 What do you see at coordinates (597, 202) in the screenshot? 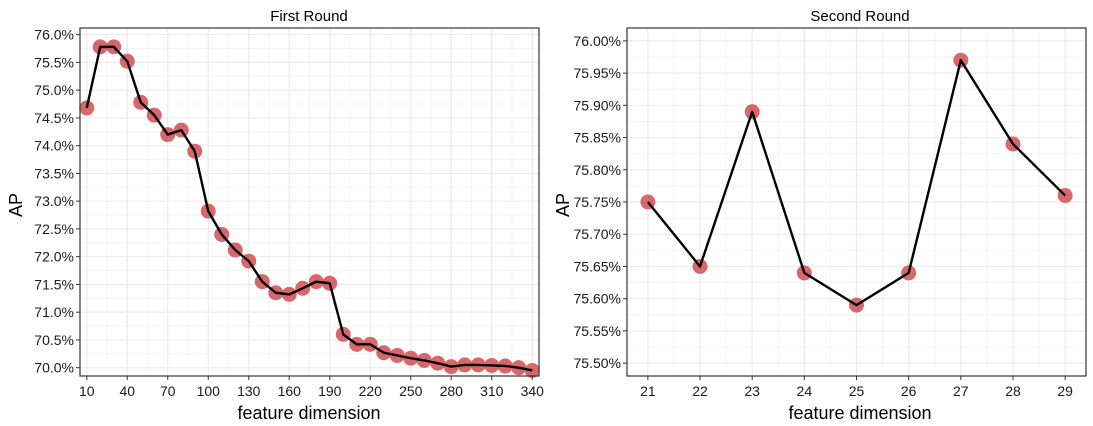
I see `y-tick-label: 75.75%` at bounding box center [597, 202].